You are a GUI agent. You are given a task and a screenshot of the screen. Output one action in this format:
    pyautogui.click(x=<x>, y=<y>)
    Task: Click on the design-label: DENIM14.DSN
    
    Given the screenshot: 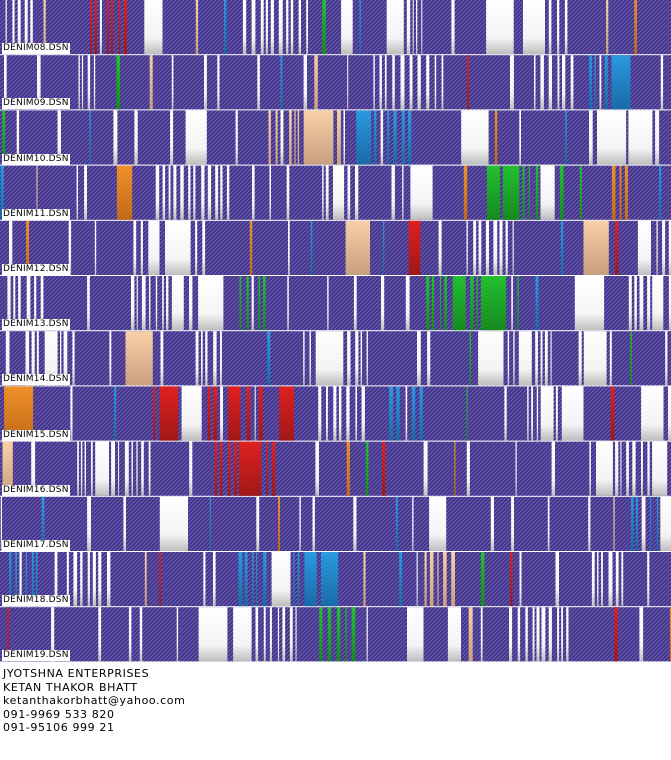 What is the action you would take?
    pyautogui.click(x=36, y=380)
    